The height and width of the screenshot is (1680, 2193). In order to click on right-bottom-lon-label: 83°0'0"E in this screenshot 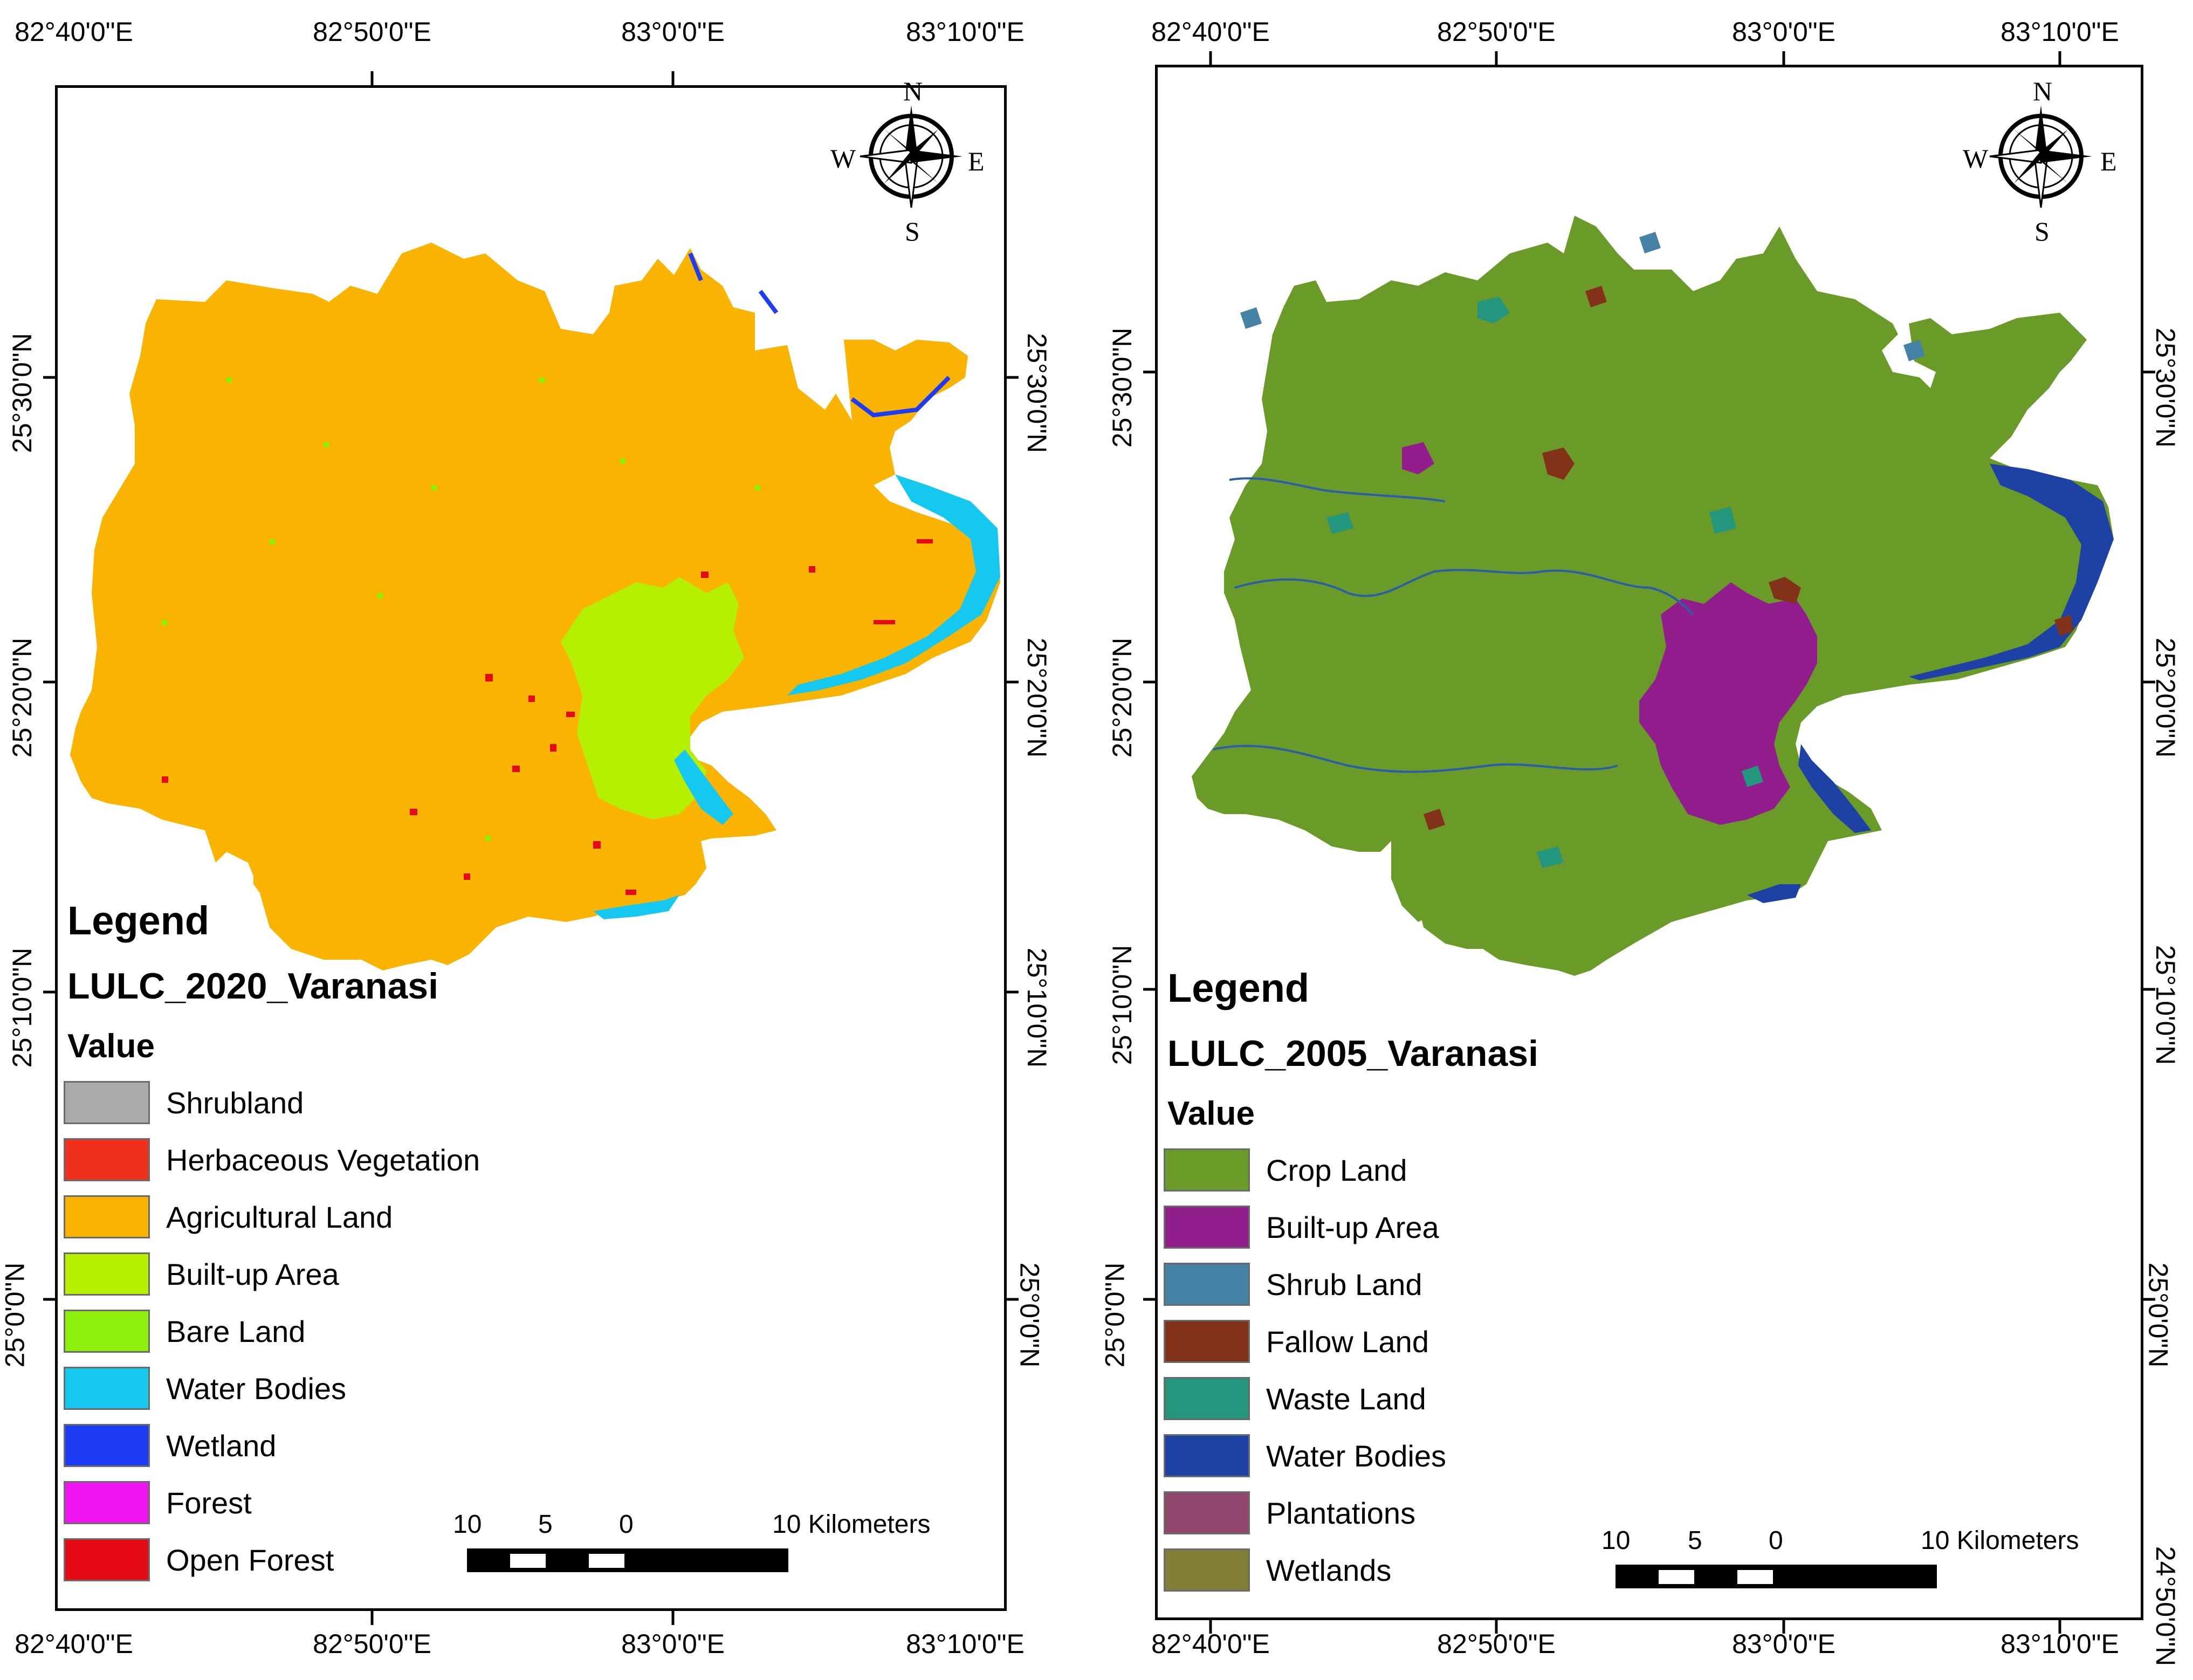, I will do `click(1783, 1644)`.